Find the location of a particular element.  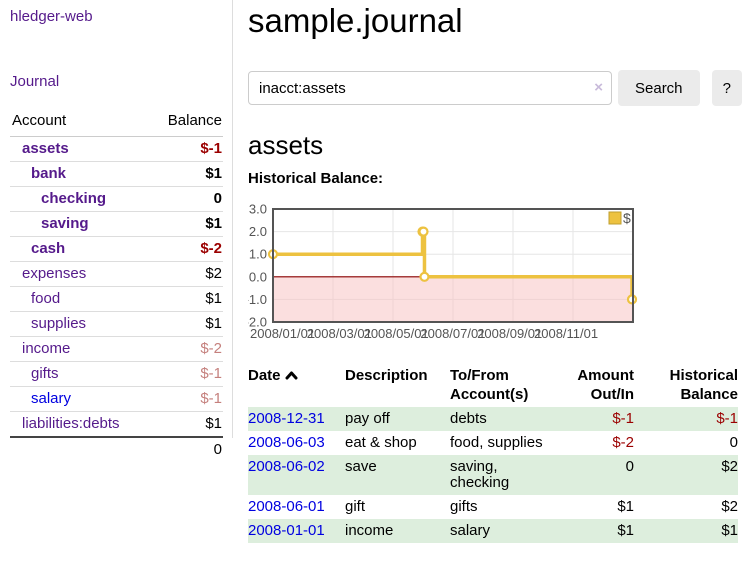

transaction-date-link: 2008-06-02 is located at coordinates (286, 466).